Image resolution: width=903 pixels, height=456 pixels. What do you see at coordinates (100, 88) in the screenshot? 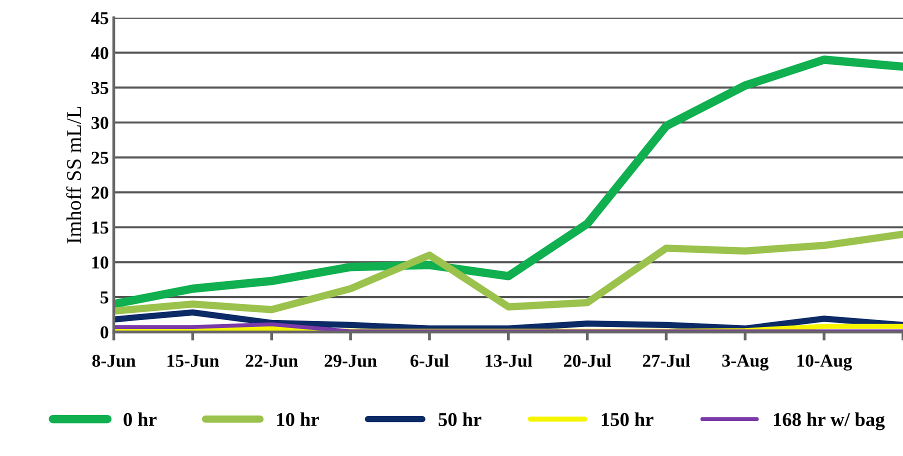
I see `y-tick-label: 35` at bounding box center [100, 88].